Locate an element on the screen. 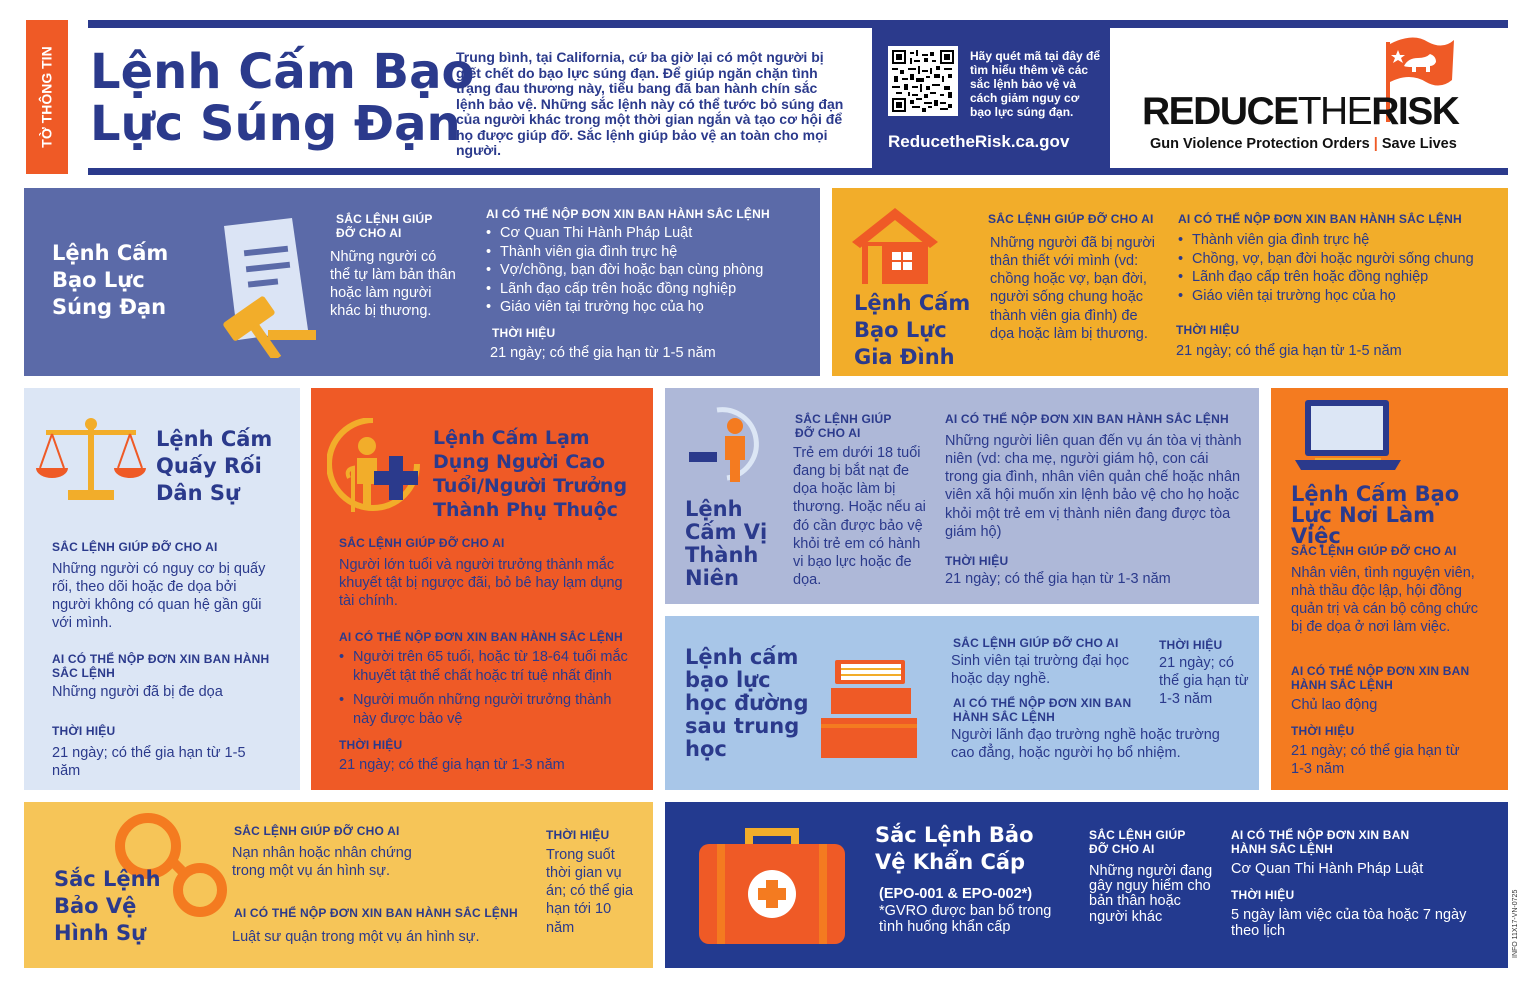 The height and width of the screenshot is (994, 1536). qr-code-icon is located at coordinates (923, 81).